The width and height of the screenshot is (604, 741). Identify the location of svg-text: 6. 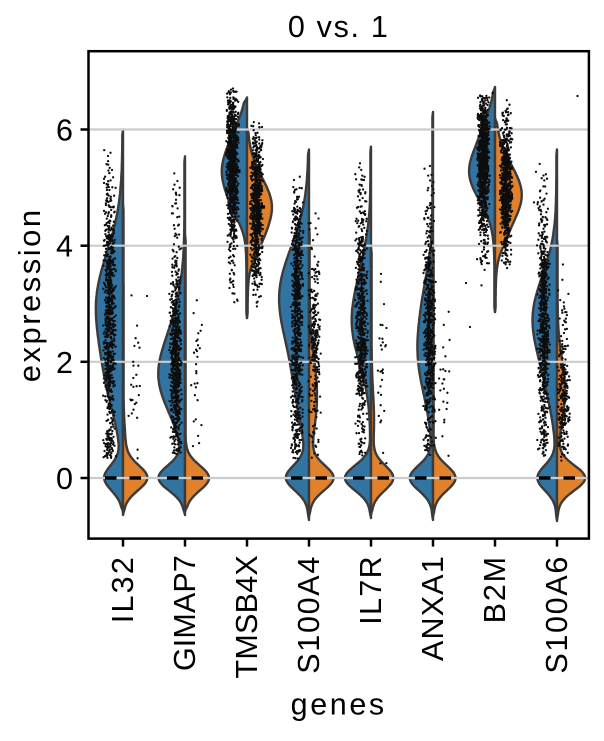
(64, 131).